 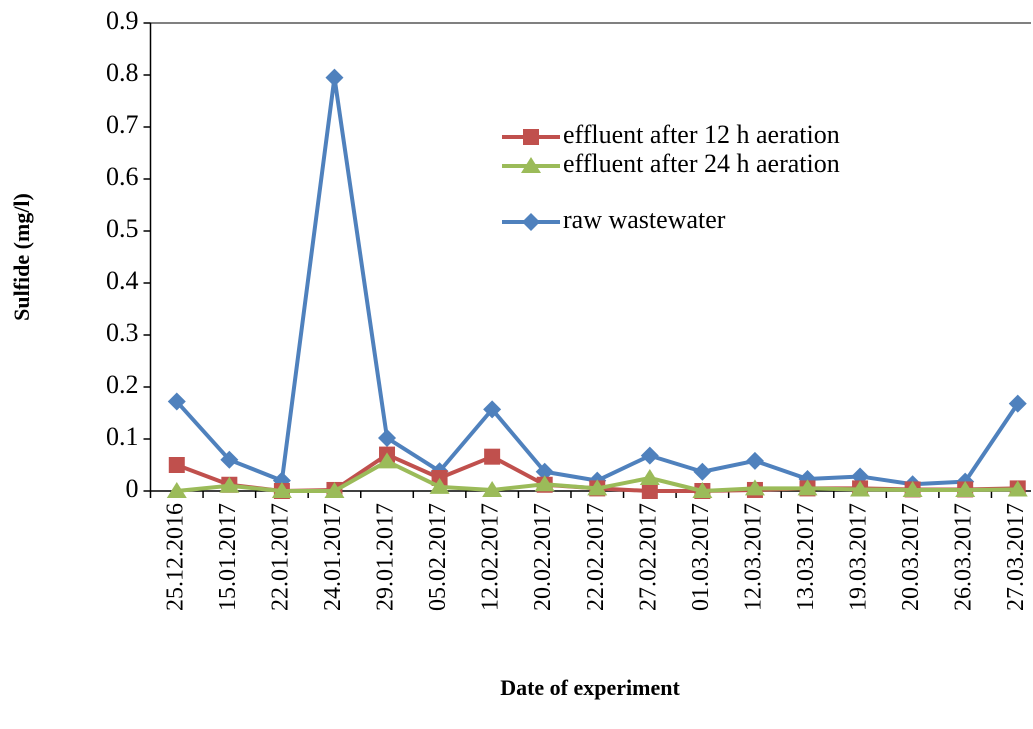 What do you see at coordinates (701, 557) in the screenshot?
I see `x-tick-label: 01.03.2017` at bounding box center [701, 557].